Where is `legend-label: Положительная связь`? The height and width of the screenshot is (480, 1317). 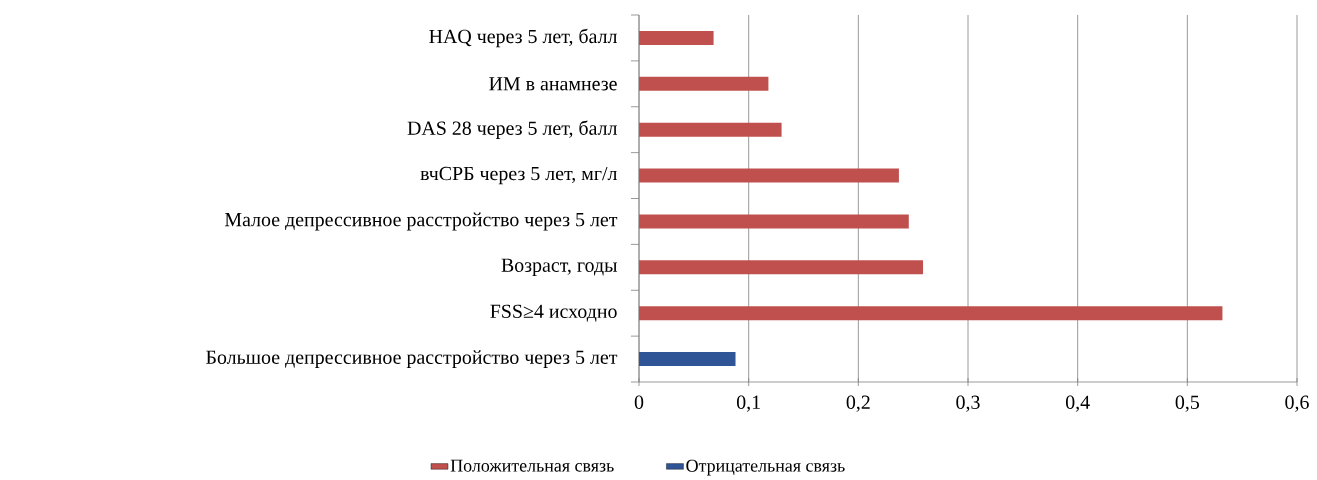
legend-label: Положительная связь is located at coordinates (532, 465).